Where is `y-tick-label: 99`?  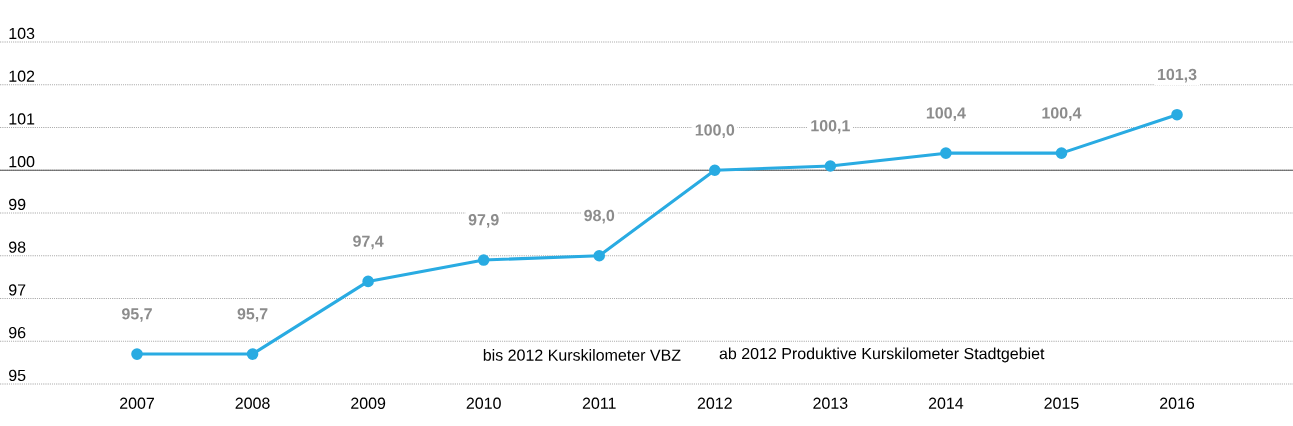 y-tick-label: 99 is located at coordinates (17, 204).